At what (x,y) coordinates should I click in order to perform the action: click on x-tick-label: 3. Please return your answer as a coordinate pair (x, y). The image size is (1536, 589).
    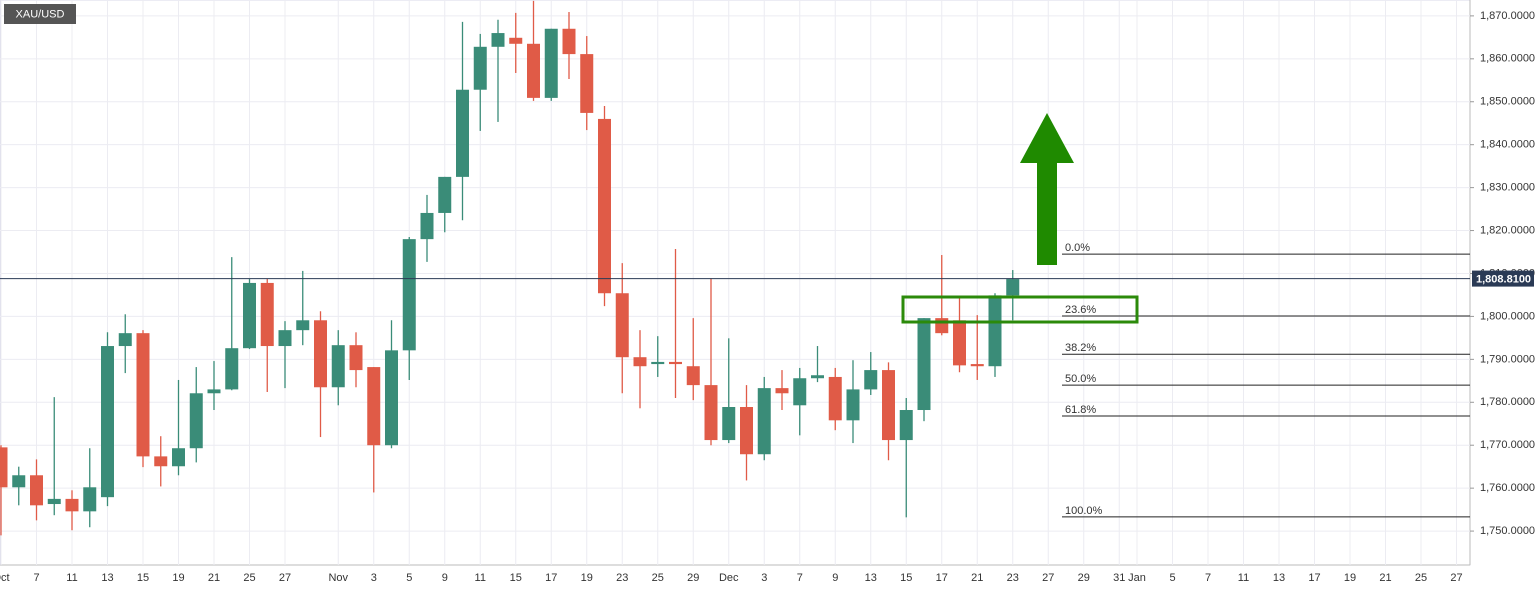
    Looking at the image, I should click on (764, 578).